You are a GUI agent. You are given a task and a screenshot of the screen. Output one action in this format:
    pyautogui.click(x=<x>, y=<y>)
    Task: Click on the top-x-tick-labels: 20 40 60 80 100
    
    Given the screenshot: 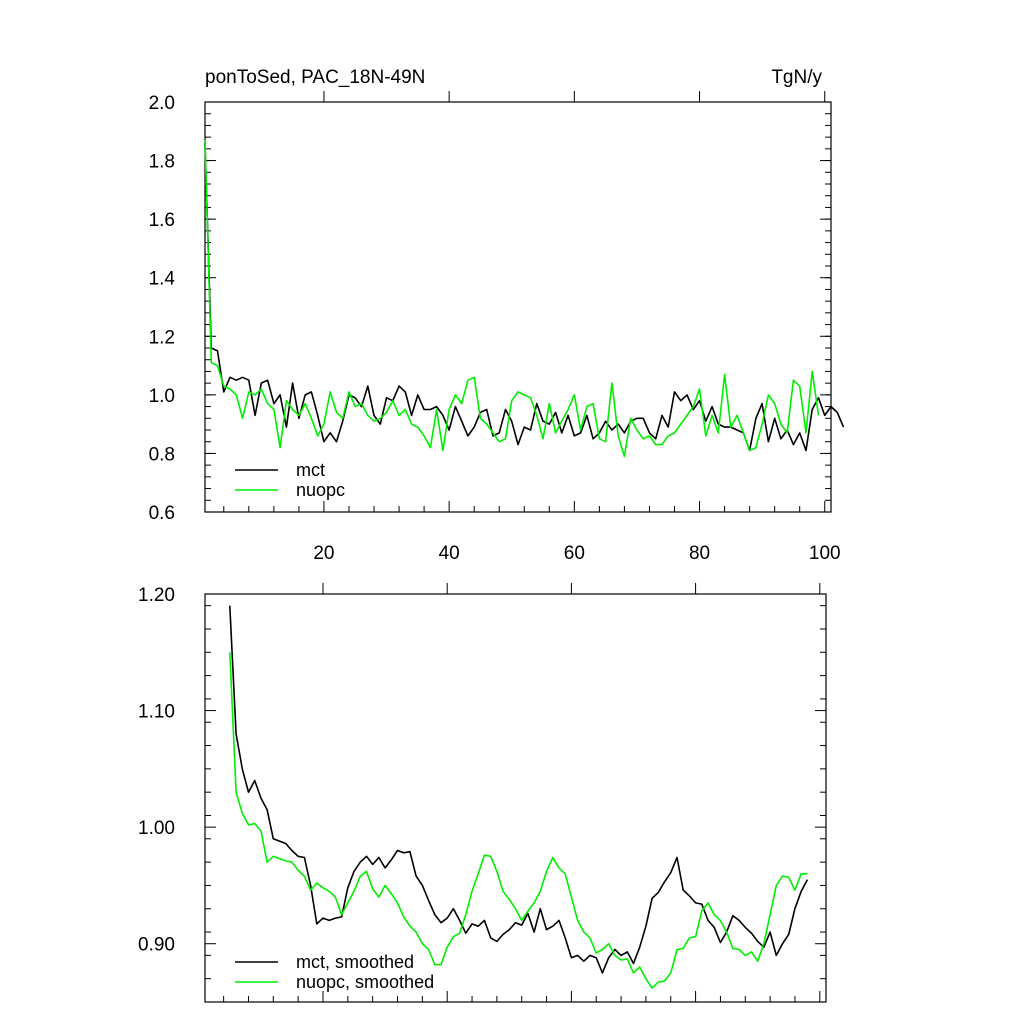 What is the action you would take?
    pyautogui.click(x=576, y=553)
    